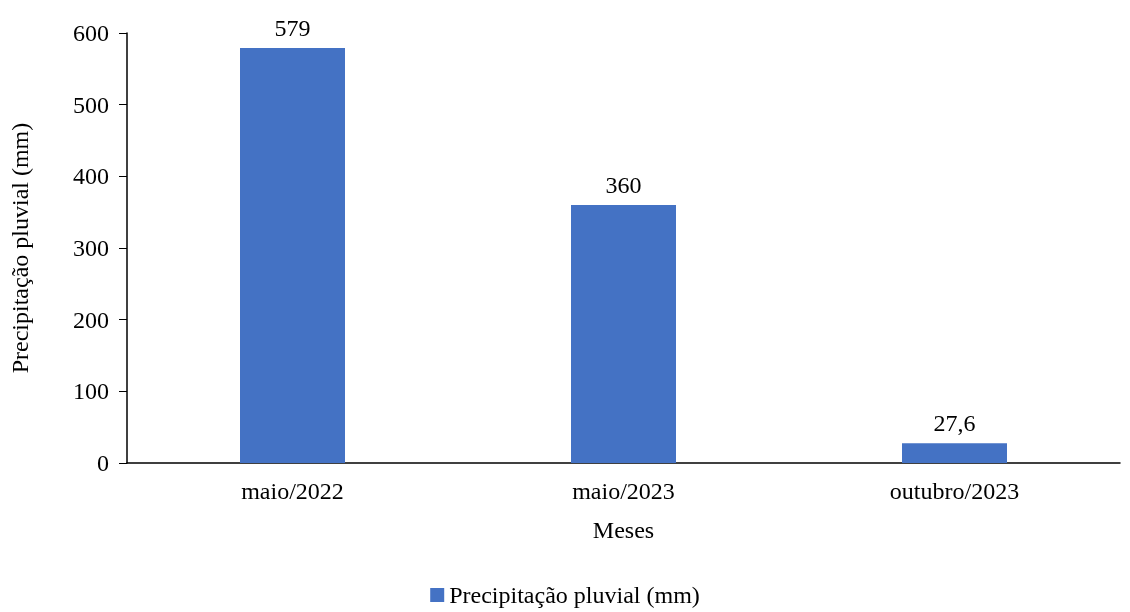 This screenshot has width=1130, height=612. I want to click on data-label: 579, so click(292, 28).